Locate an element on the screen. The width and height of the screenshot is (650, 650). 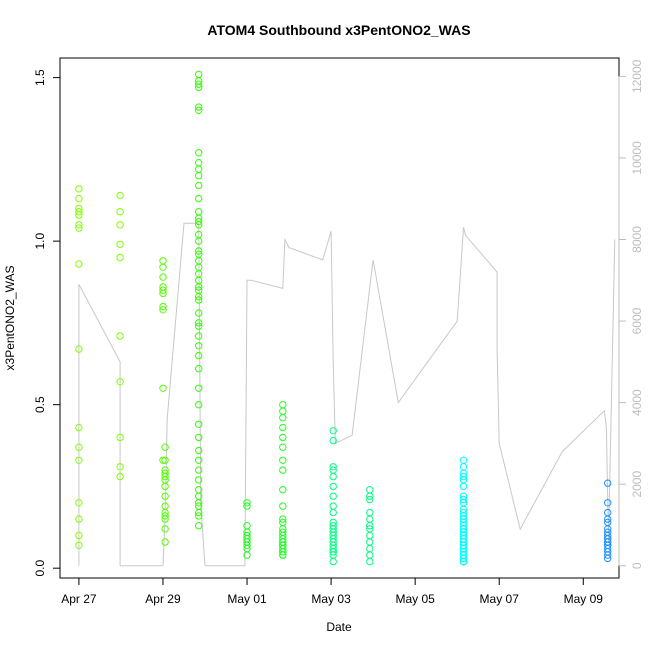
y-tick-label: 1.0 is located at coordinates (40, 240).